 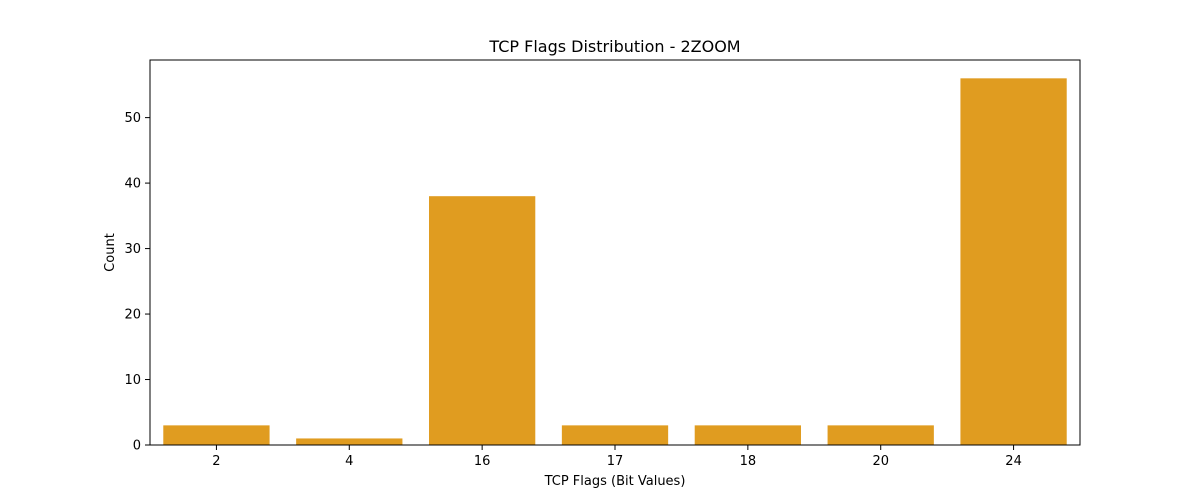 I want to click on y-tick-label-30: 30, so click(x=132, y=249).